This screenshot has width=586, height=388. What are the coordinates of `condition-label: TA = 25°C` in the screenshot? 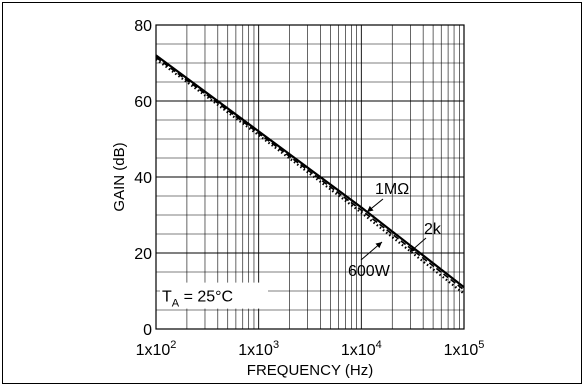 It's located at (197, 299).